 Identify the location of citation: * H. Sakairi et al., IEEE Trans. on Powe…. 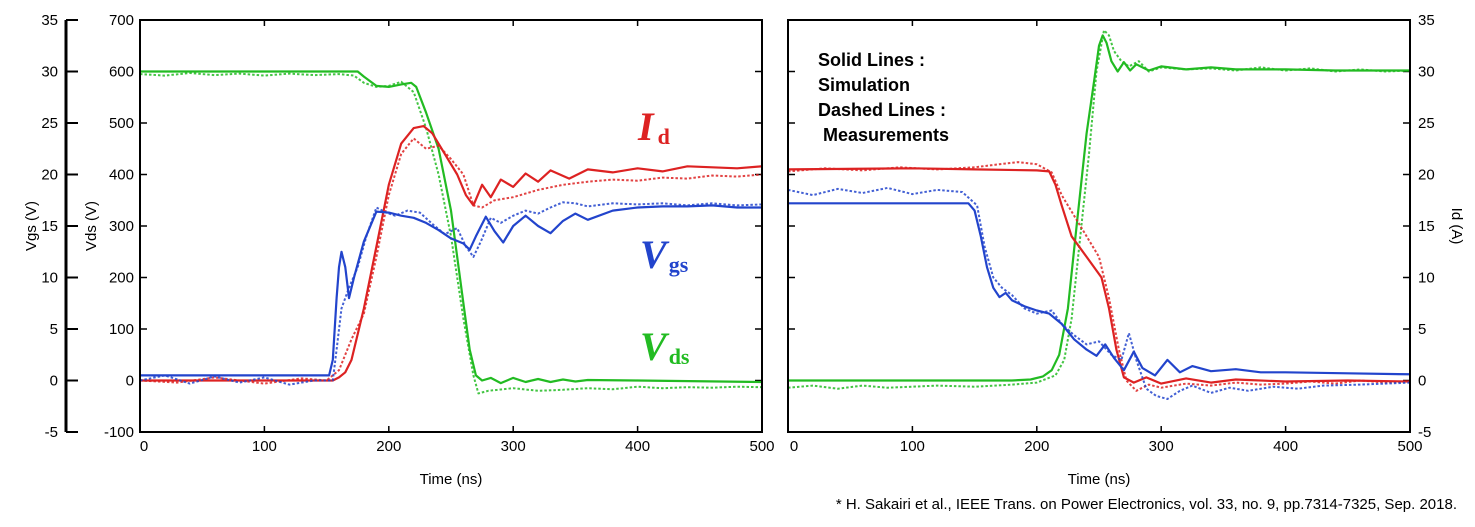
(1146, 504).